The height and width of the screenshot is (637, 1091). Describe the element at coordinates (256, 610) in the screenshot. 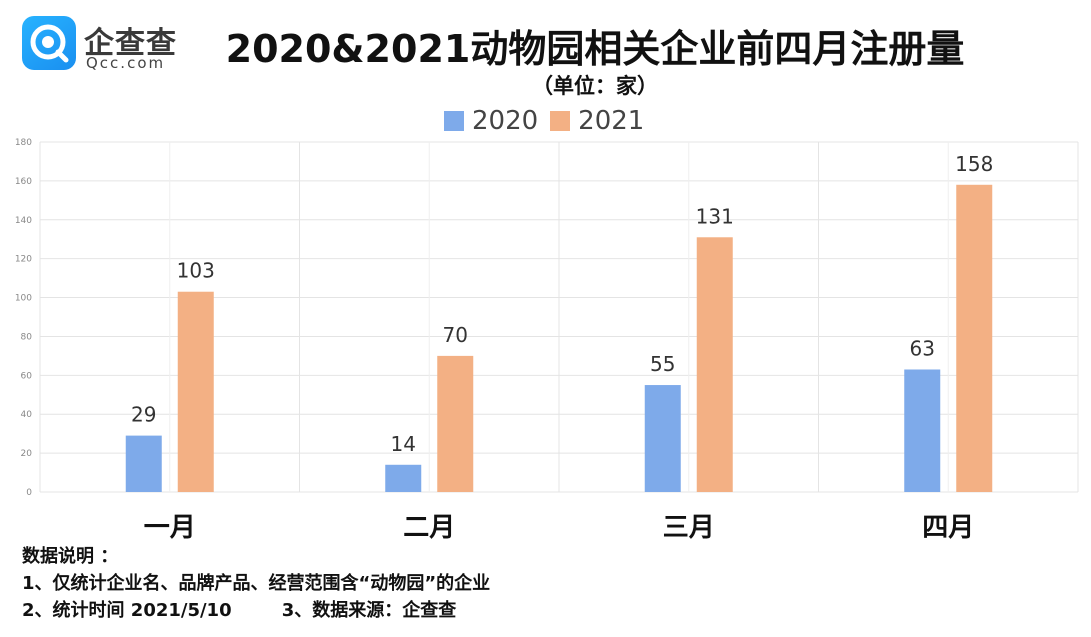

I see `notes-line-2-3: 2、统计时间 2021/5/10 3、数据来源：企查查` at that location.